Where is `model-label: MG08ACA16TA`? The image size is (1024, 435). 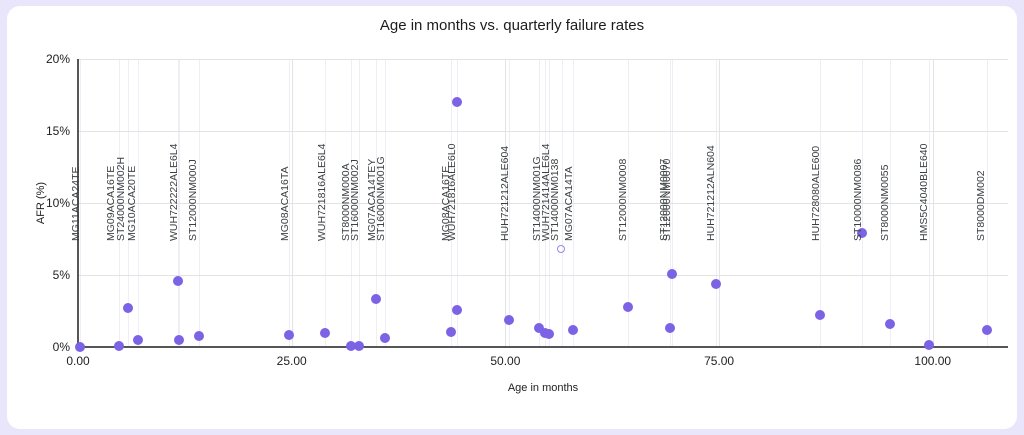
model-label: MG08ACA16TA is located at coordinates (284, 203).